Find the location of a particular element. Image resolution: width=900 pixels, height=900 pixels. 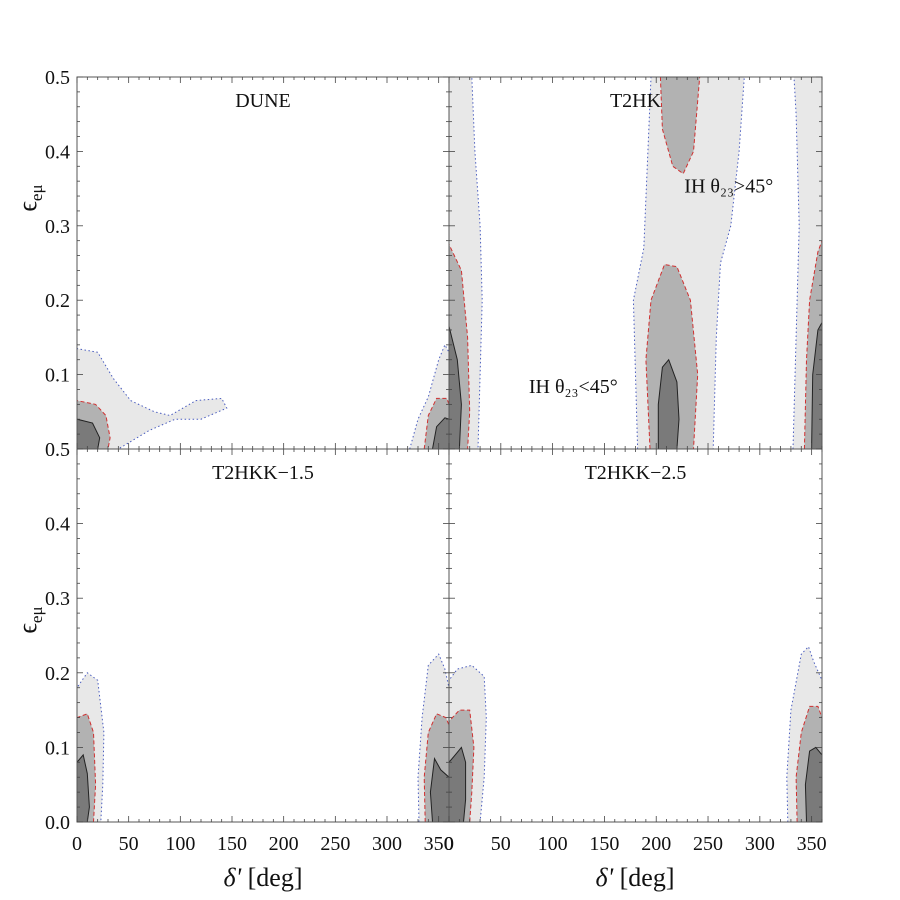

y-axis-title-top: ϵeμ is located at coordinates (29, 197).